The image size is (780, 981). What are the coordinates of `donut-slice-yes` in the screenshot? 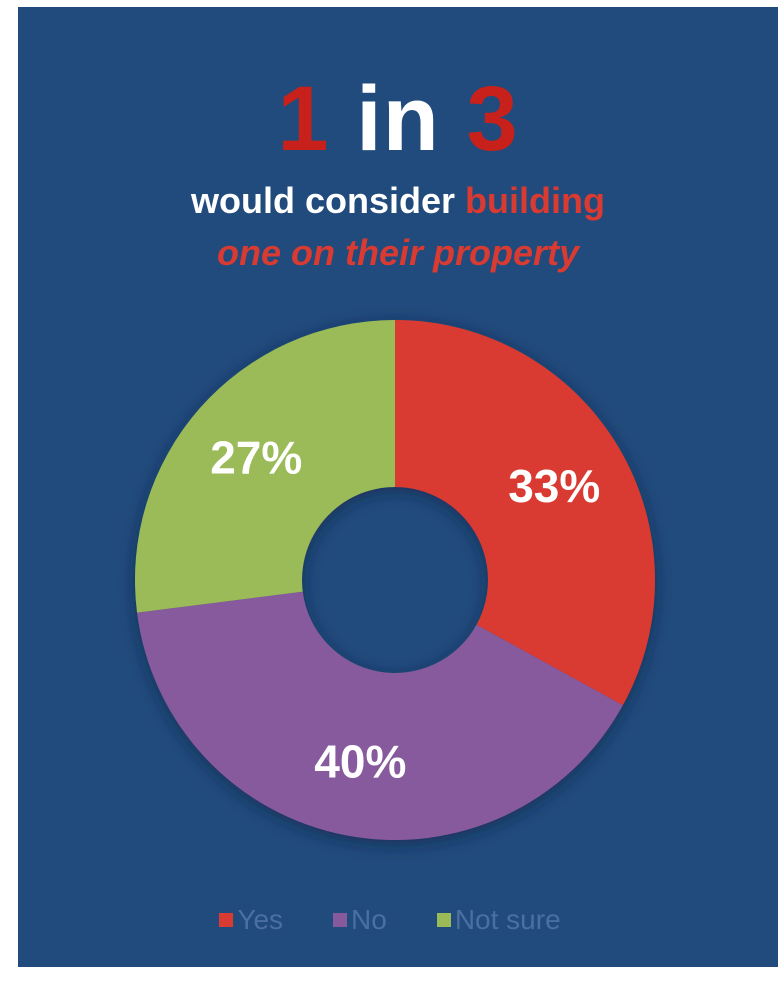 It's located at (525, 513).